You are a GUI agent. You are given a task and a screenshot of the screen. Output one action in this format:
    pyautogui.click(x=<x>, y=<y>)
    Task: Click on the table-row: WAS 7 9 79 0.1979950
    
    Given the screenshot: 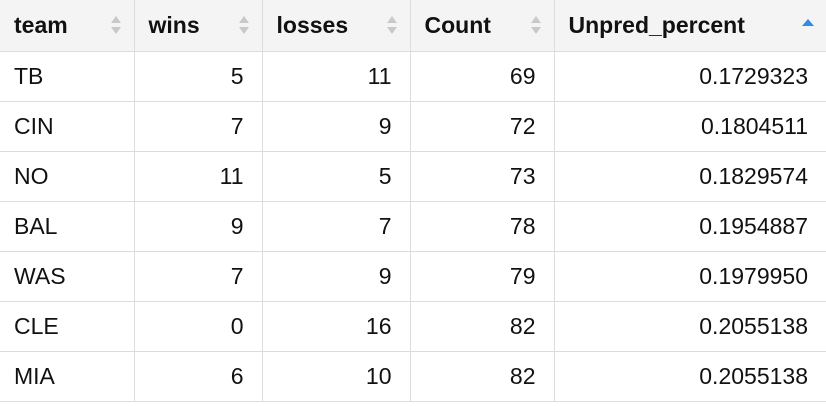 What is the action you would take?
    pyautogui.click(x=413, y=276)
    